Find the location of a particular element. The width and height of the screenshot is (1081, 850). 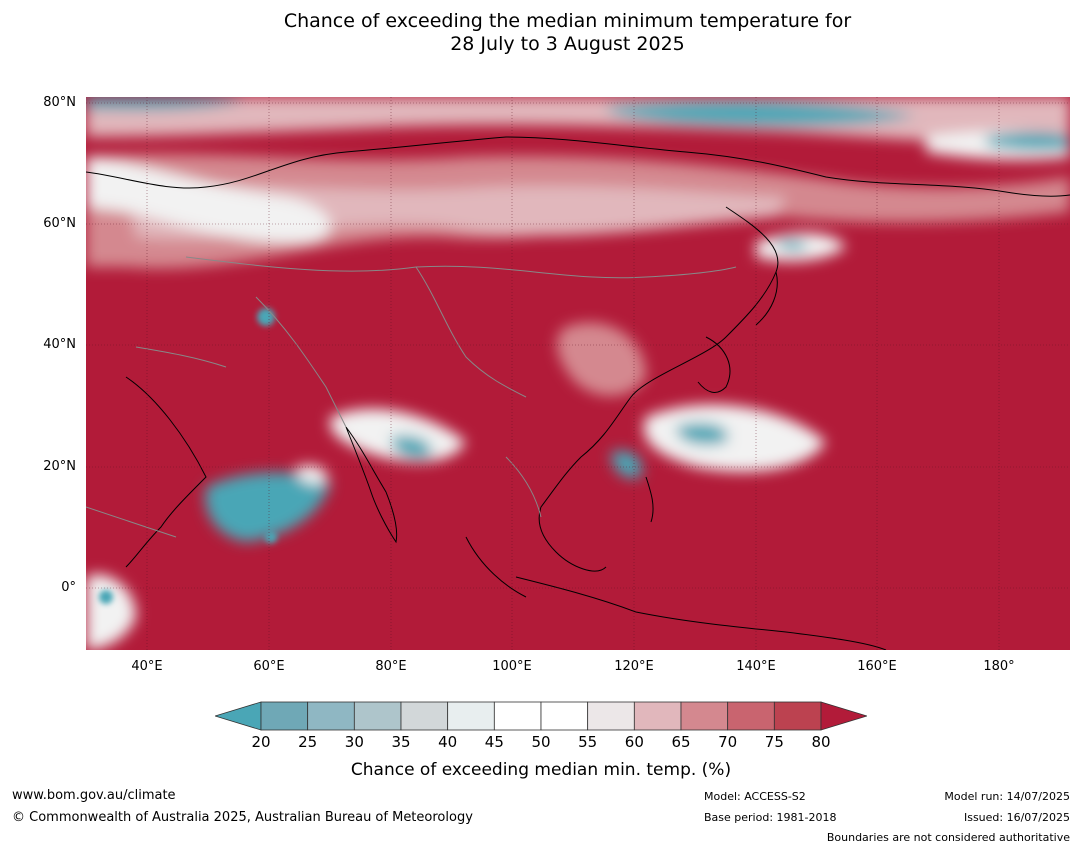

colorbar-tick-label: 30 is located at coordinates (354, 742).